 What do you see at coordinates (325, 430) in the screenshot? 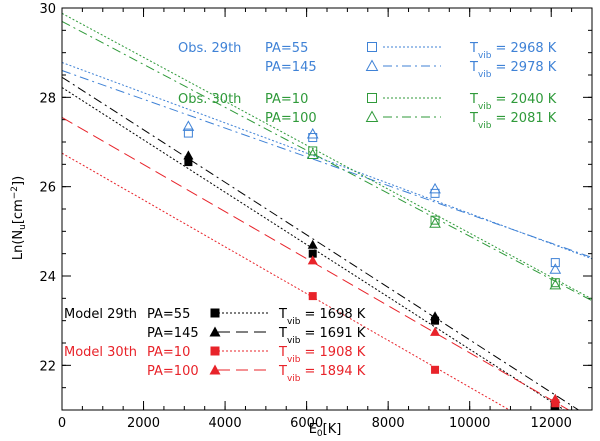
I see `x-axis-title: E0[K]` at bounding box center [325, 430].